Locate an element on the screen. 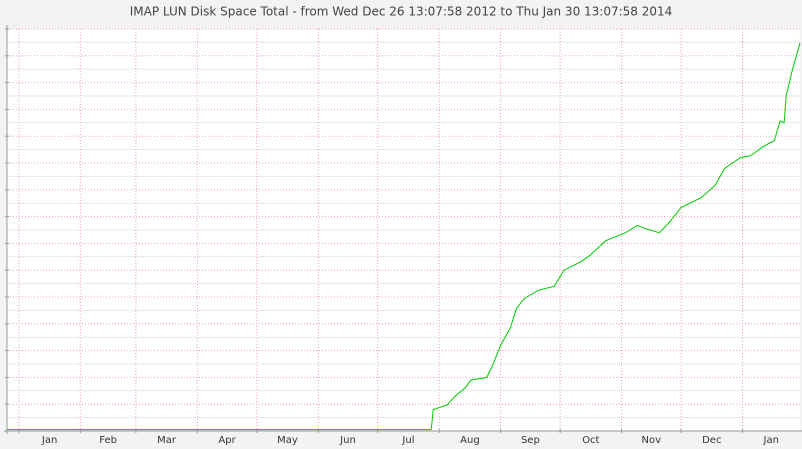 This screenshot has width=802, height=449. x-tick-label: Aug is located at coordinates (470, 440).